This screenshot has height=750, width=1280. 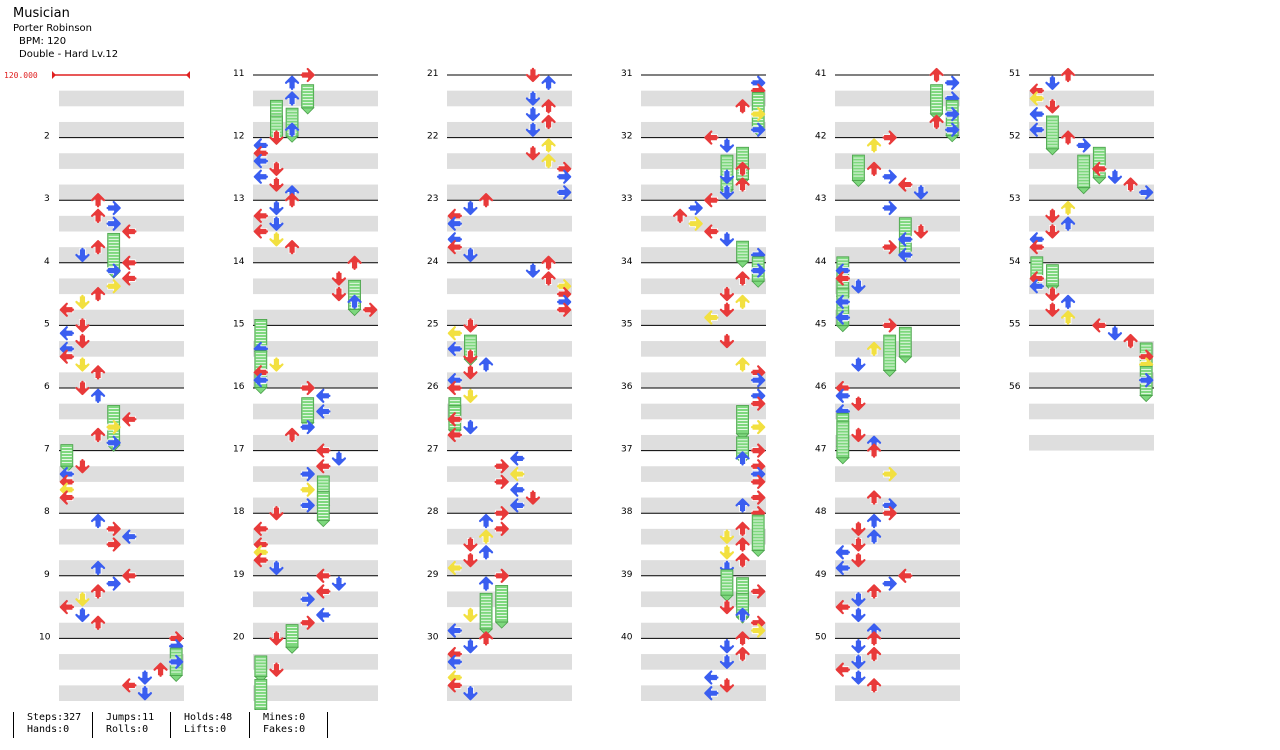 What do you see at coordinates (284, 717) in the screenshot?
I see `stat-mines: Mines:0` at bounding box center [284, 717].